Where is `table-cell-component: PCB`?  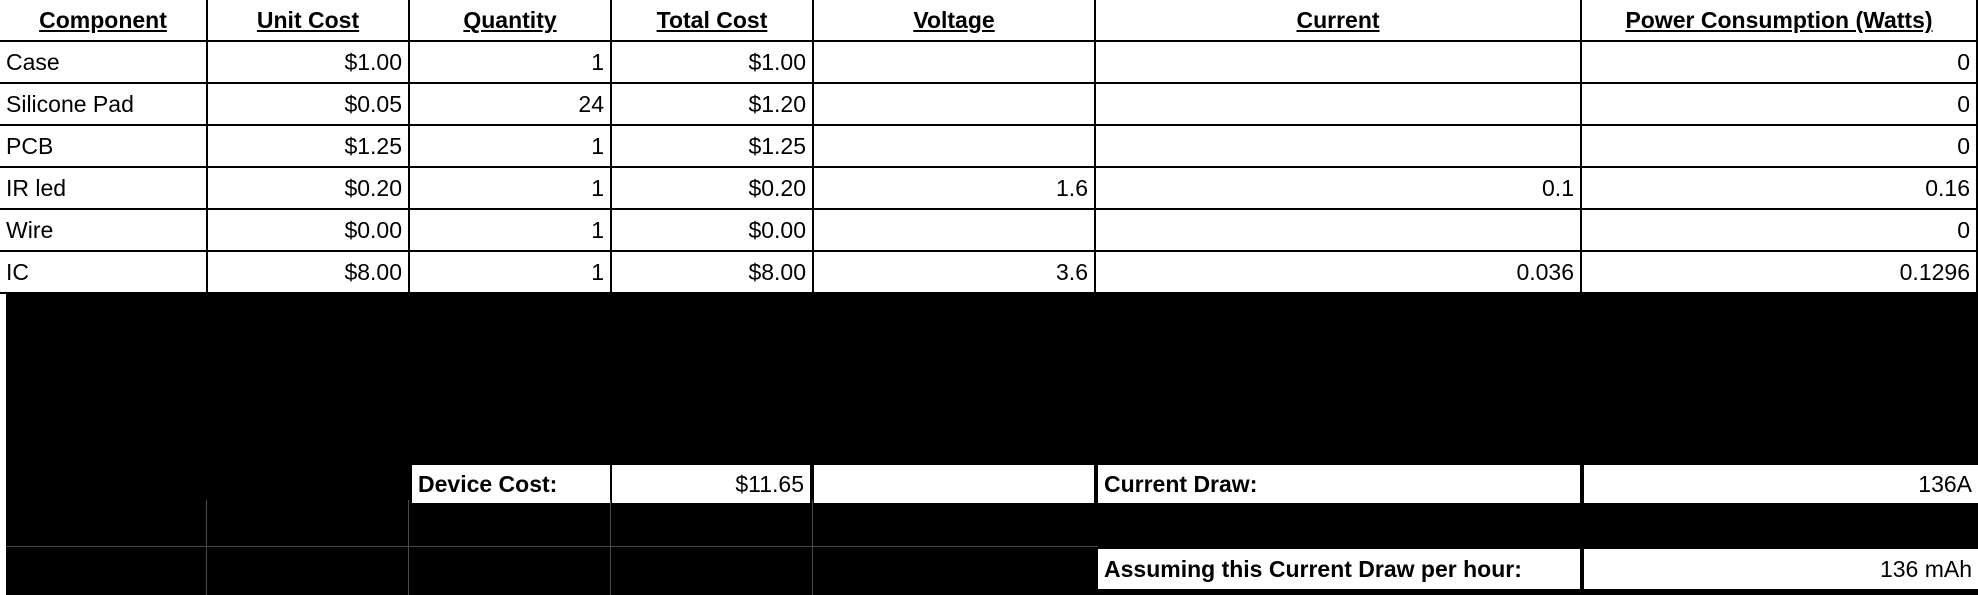 table-cell-component: PCB is located at coordinates (104, 147).